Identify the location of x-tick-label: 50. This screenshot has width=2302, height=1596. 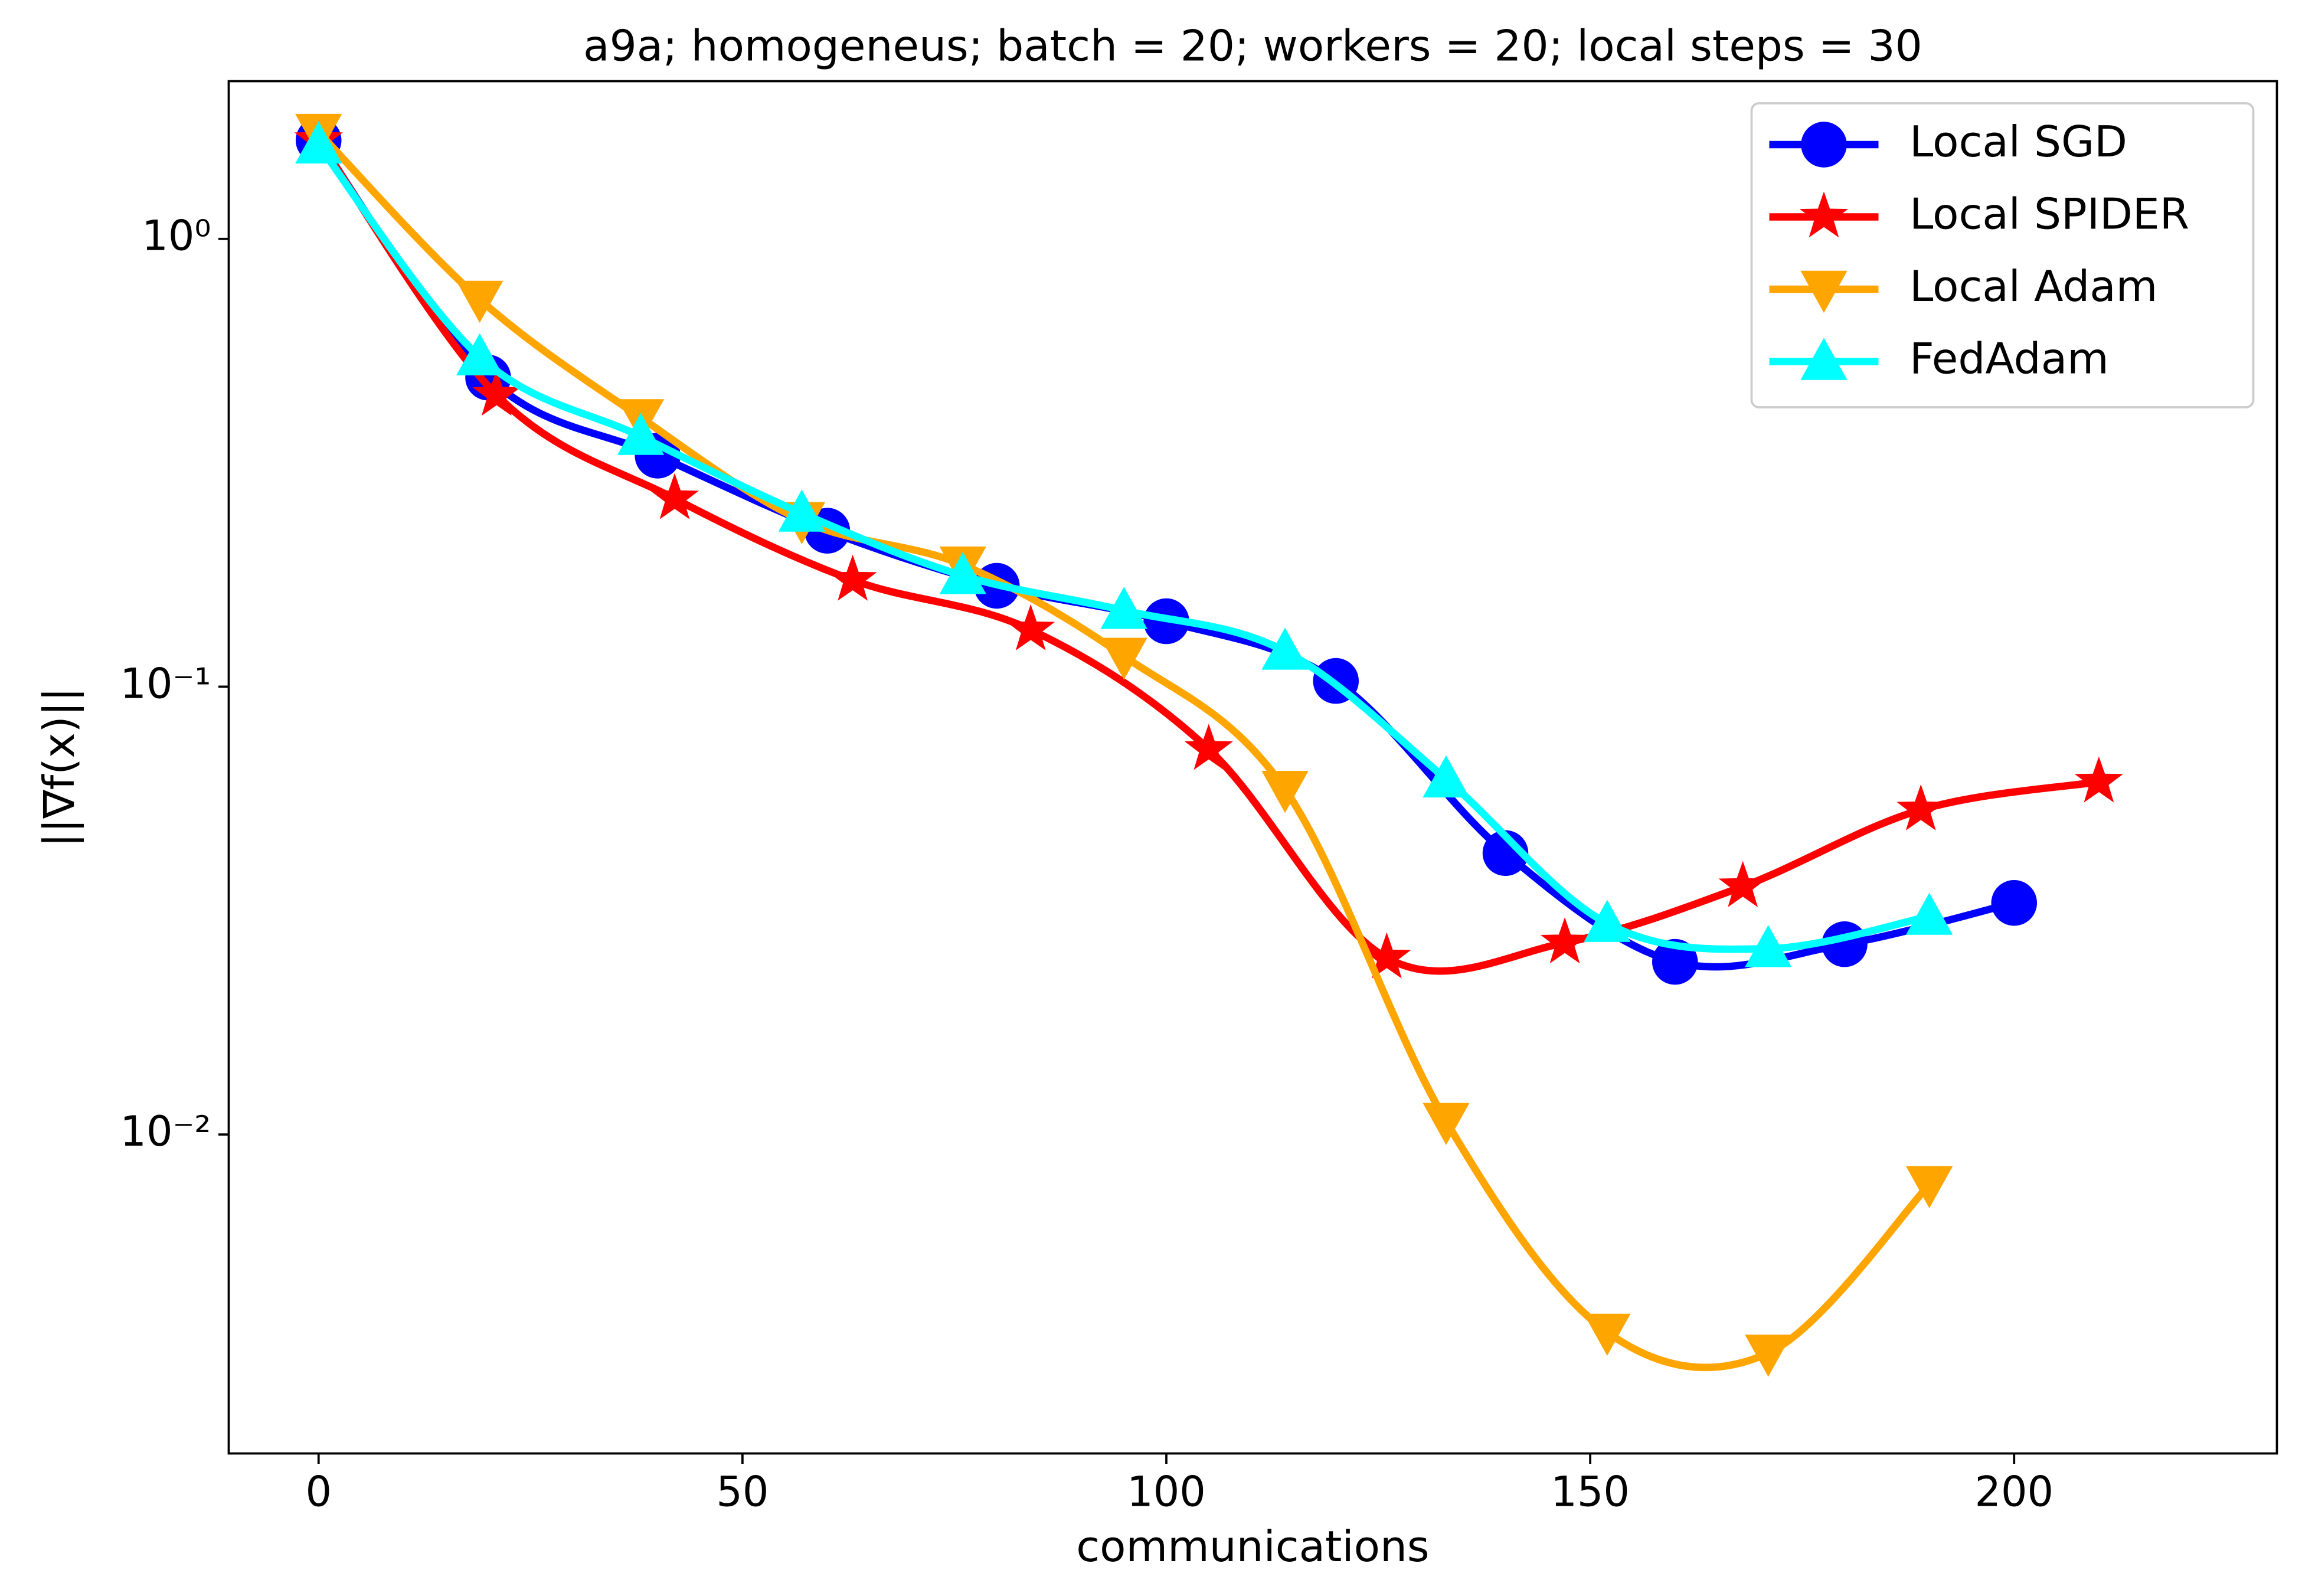
(742, 1492).